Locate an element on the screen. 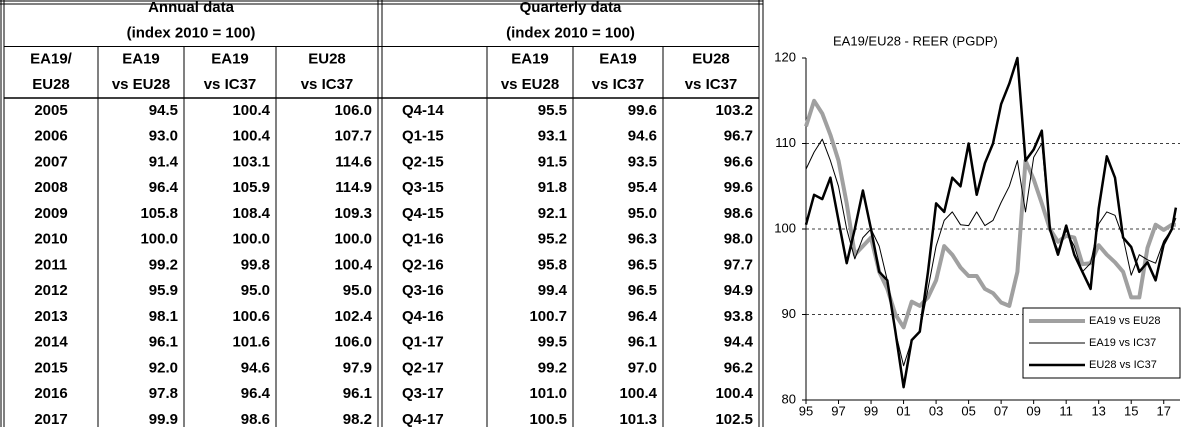 This screenshot has width=1195, height=427. cell-value: 92.1 is located at coordinates (552, 213).